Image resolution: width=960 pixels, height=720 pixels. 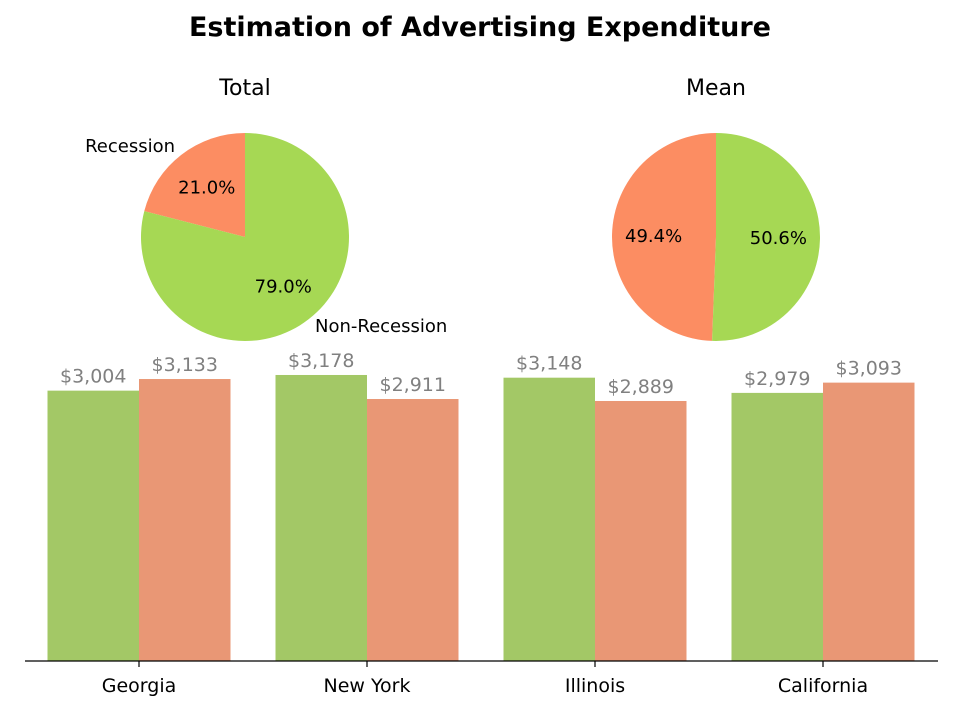 What do you see at coordinates (595, 686) in the screenshot?
I see `x-tick-label: Illinois` at bounding box center [595, 686].